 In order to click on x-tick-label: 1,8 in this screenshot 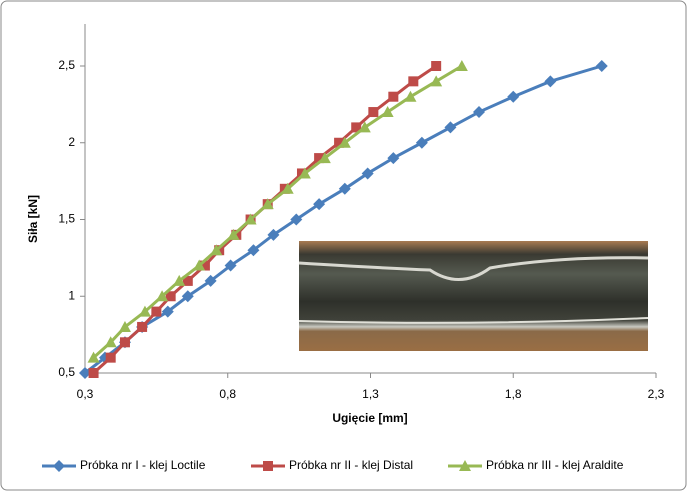, I will do `click(513, 394)`.